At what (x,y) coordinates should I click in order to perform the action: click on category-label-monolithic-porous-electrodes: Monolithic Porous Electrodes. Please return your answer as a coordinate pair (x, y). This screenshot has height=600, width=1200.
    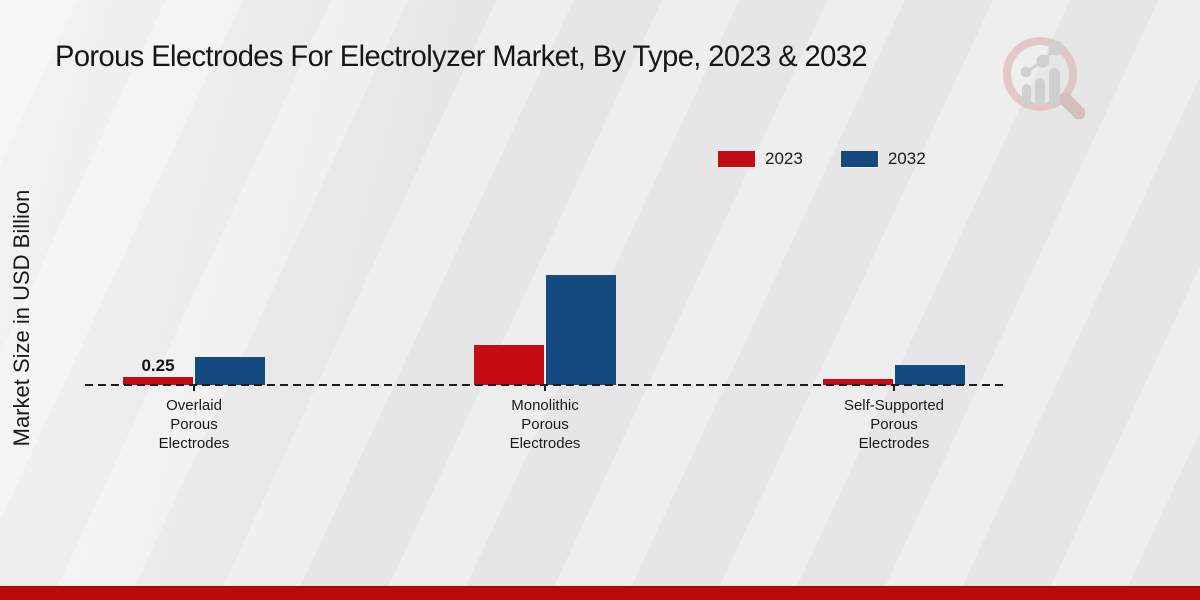
    Looking at the image, I should click on (545, 424).